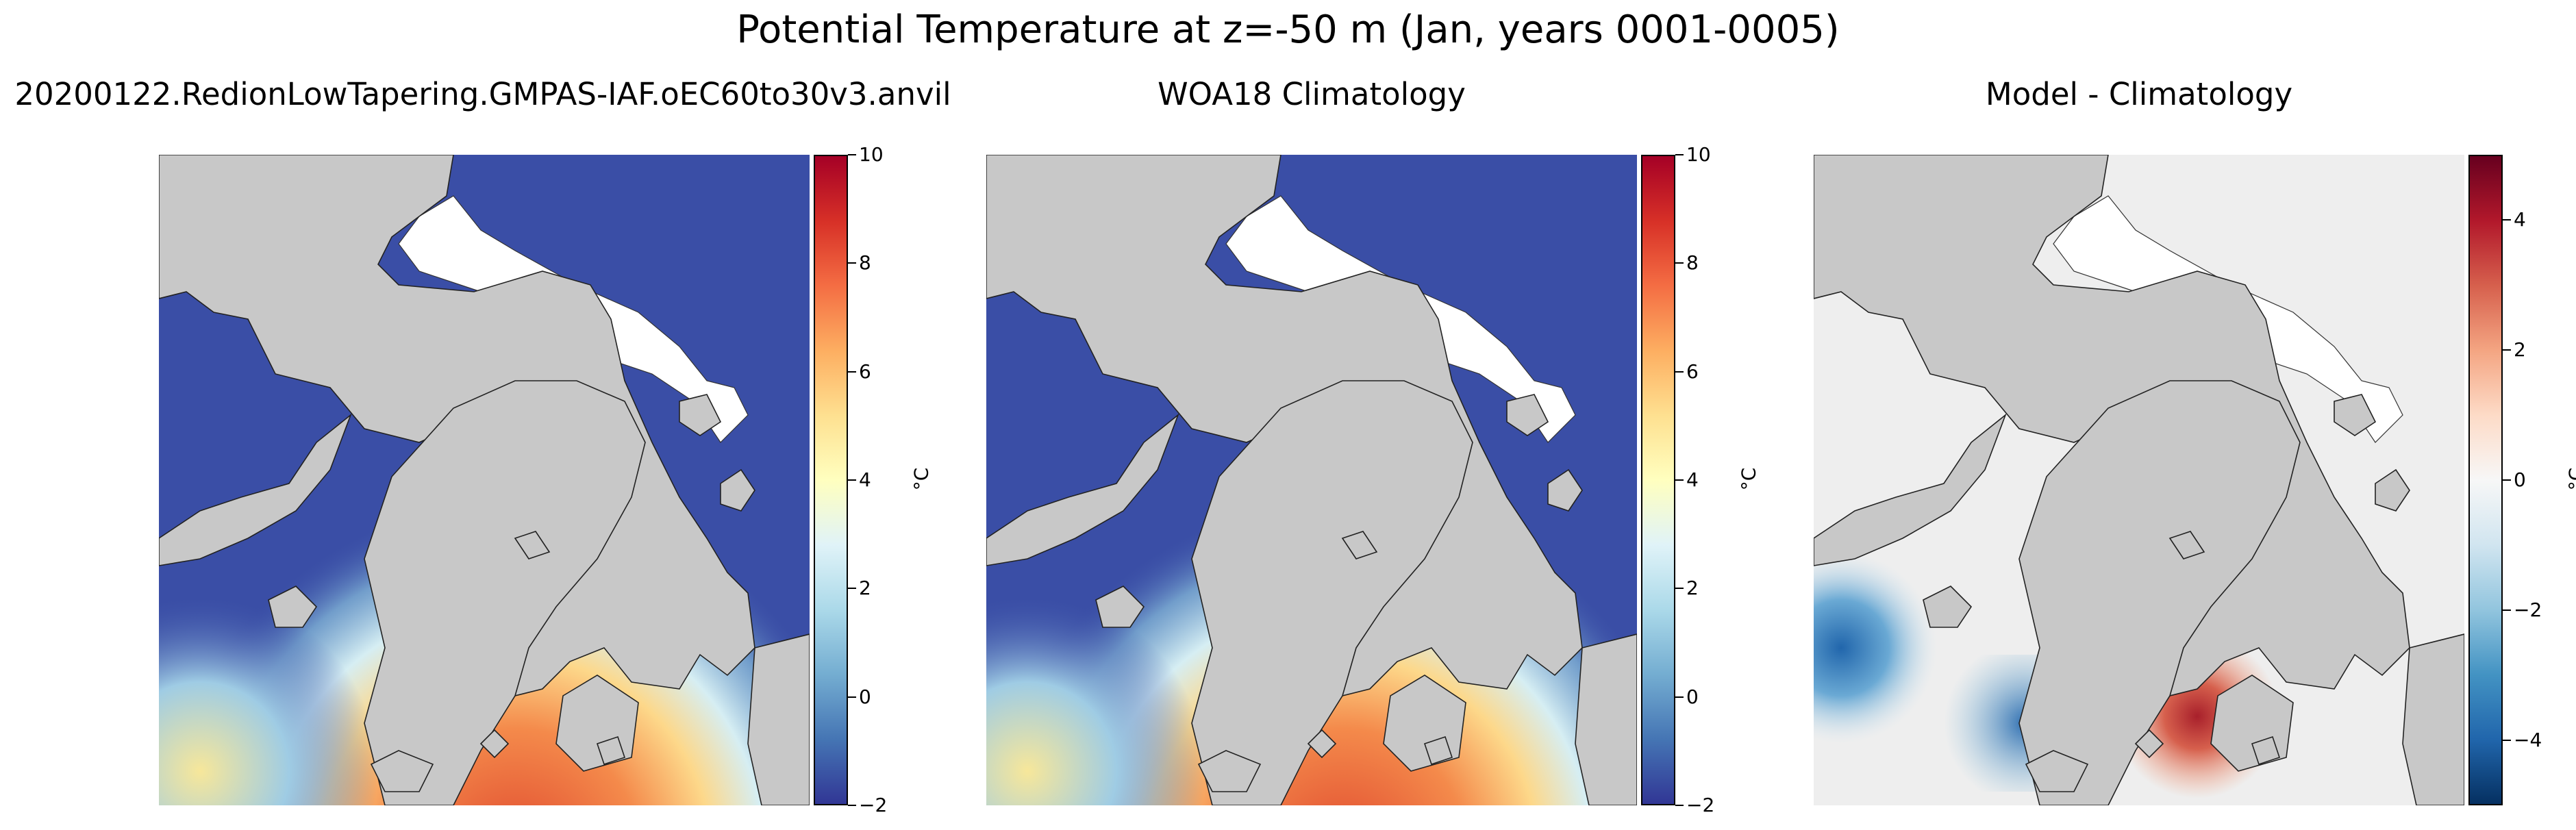  I want to click on model-colorbar, so click(831, 480).